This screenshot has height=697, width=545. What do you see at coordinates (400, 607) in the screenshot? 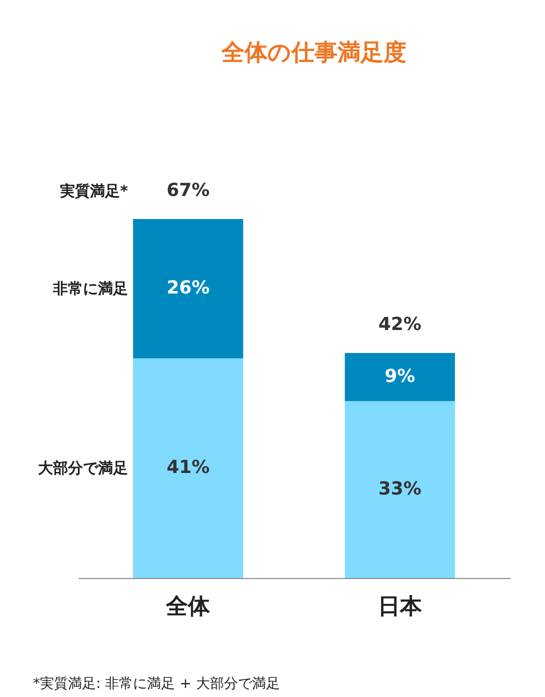
I see `x-tick-label: 日本` at bounding box center [400, 607].